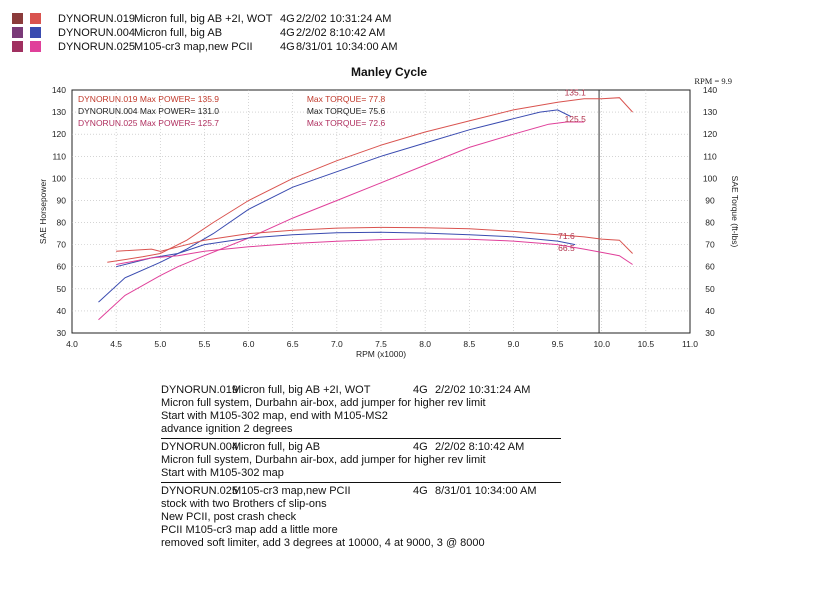 Image resolution: width=816 pixels, height=597 pixels. Describe the element at coordinates (713, 81) in the screenshot. I see `rpm-readout: RPM = 9.9` at that location.